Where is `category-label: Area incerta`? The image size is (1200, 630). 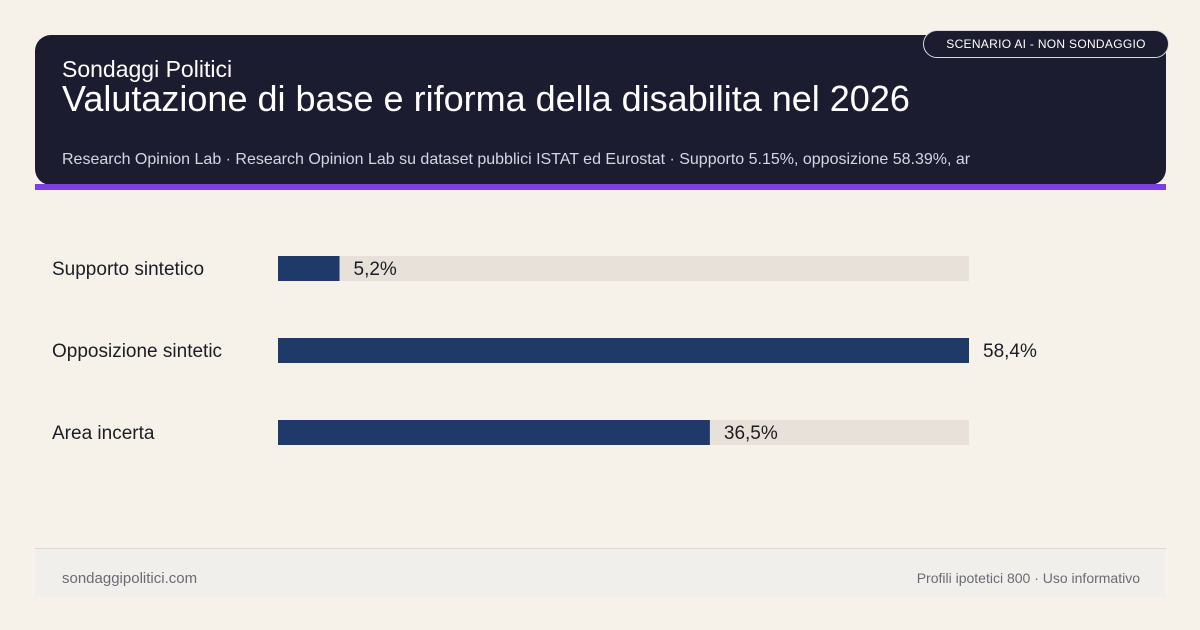
category-label: Area incerta is located at coordinates (103, 433).